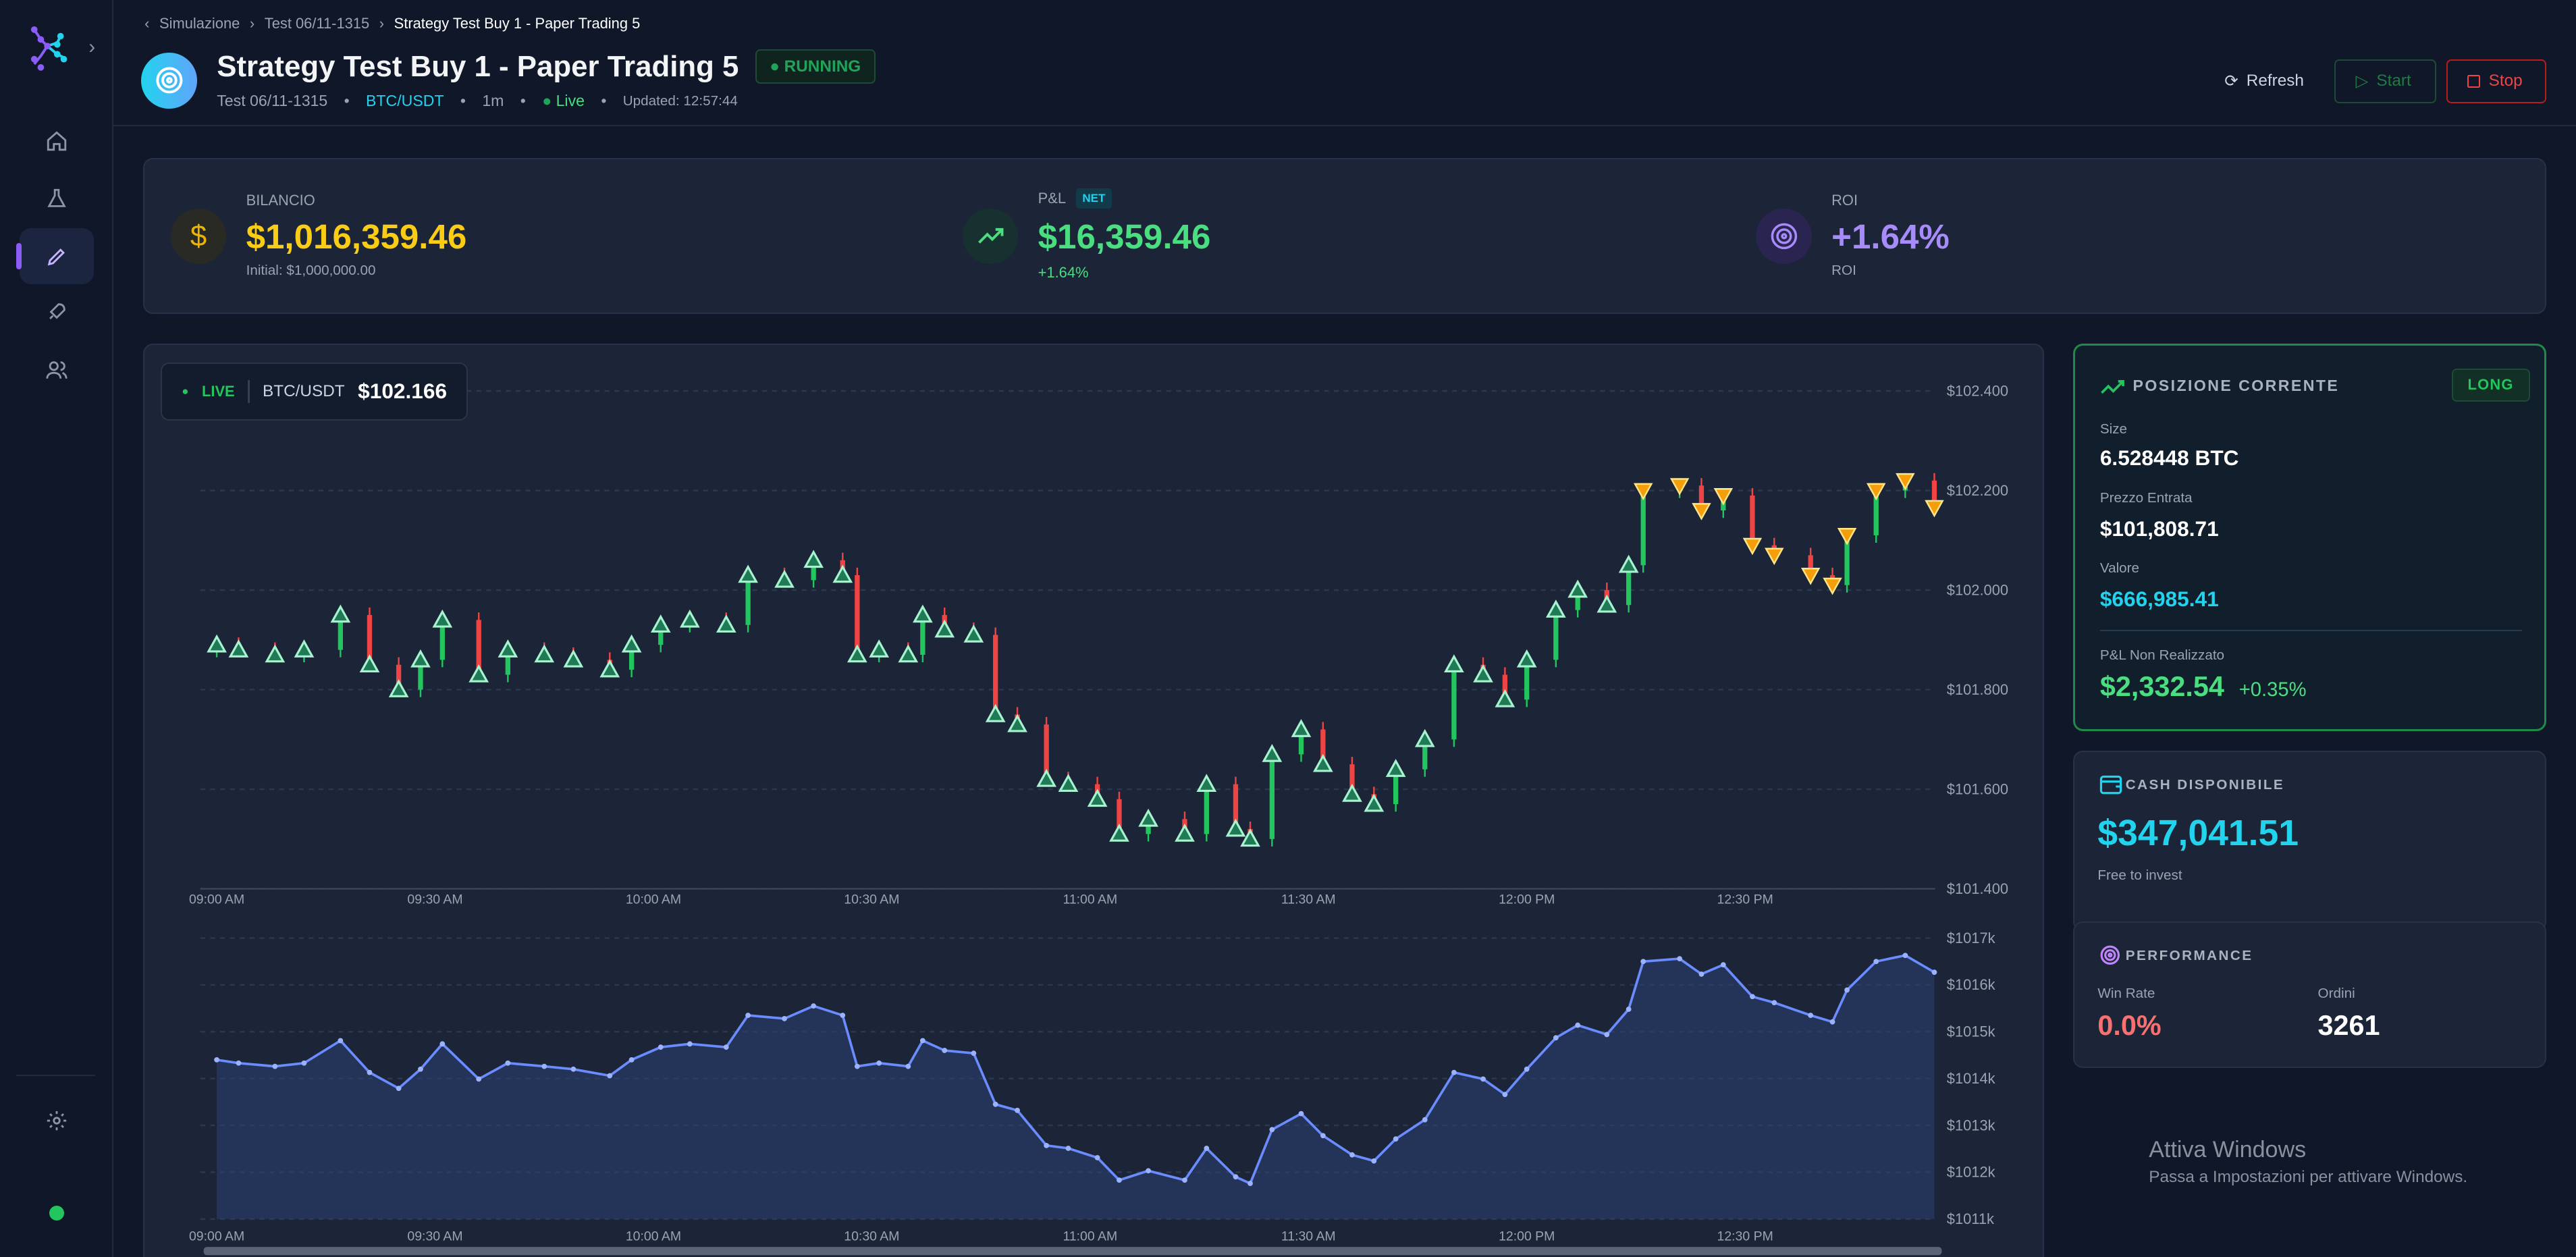 Image resolution: width=2576 pixels, height=1257 pixels. What do you see at coordinates (872, 899) in the screenshot?
I see `time-axis-label: 10:30 AM` at bounding box center [872, 899].